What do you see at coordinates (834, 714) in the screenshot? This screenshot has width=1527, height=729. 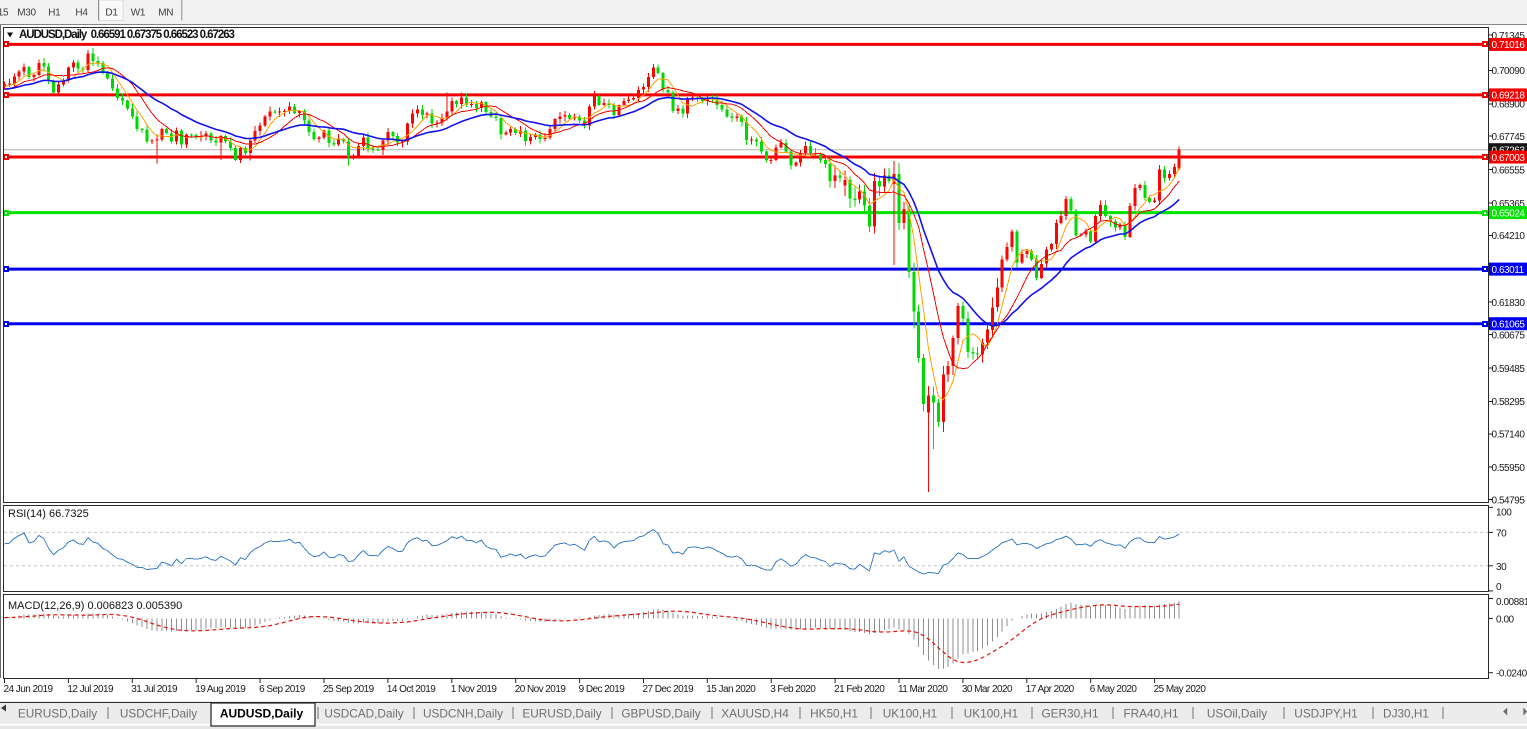 I see `svg-text: HK50,H1` at bounding box center [834, 714].